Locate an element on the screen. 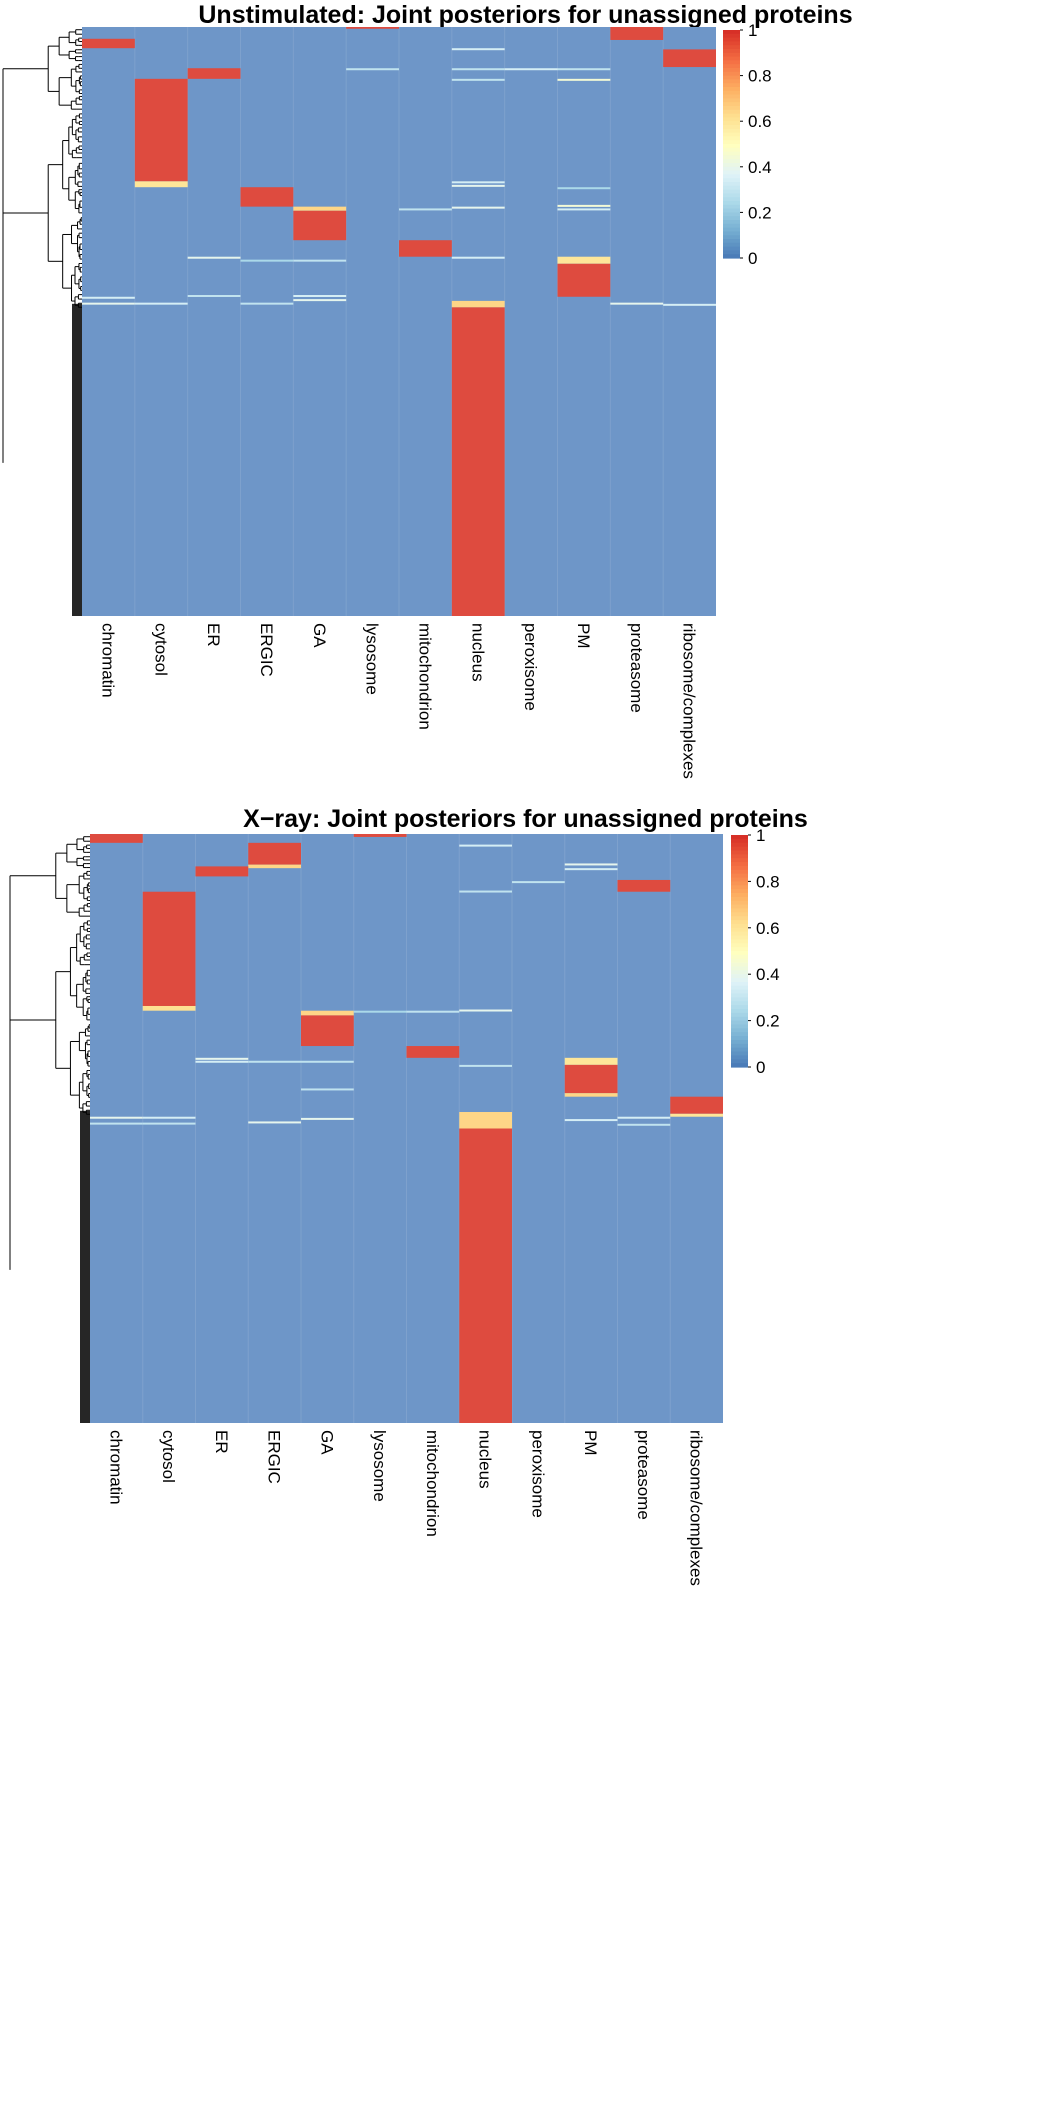 The image size is (1051, 2126). heatmap-stripe-peroxisome is located at coordinates (538, 882).